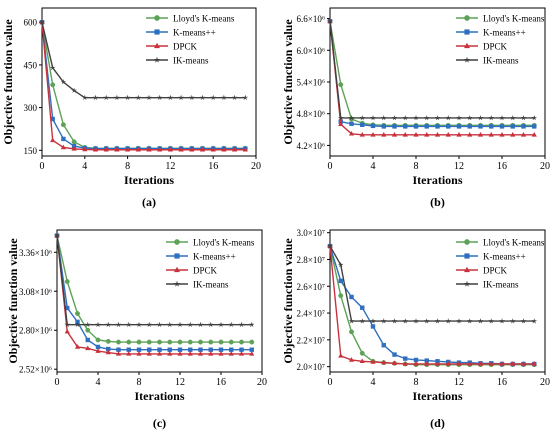  What do you see at coordinates (311, 83) in the screenshot?
I see `y-tick-label: 5.4×10⁶` at bounding box center [311, 83].